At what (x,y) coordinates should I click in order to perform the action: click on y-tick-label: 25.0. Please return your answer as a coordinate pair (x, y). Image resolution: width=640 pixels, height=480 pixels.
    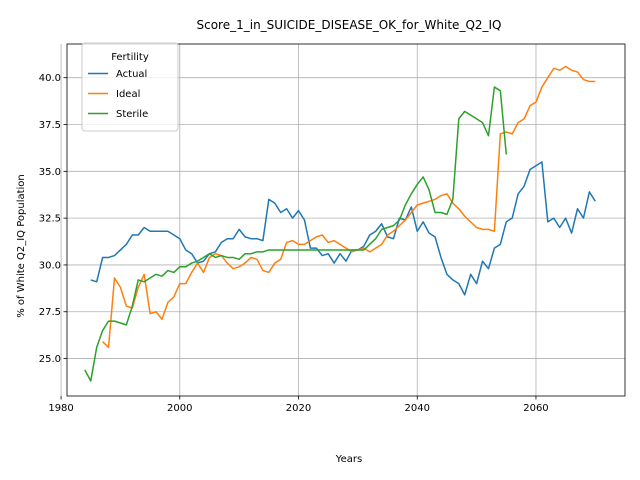
    Looking at the image, I should click on (50, 359).